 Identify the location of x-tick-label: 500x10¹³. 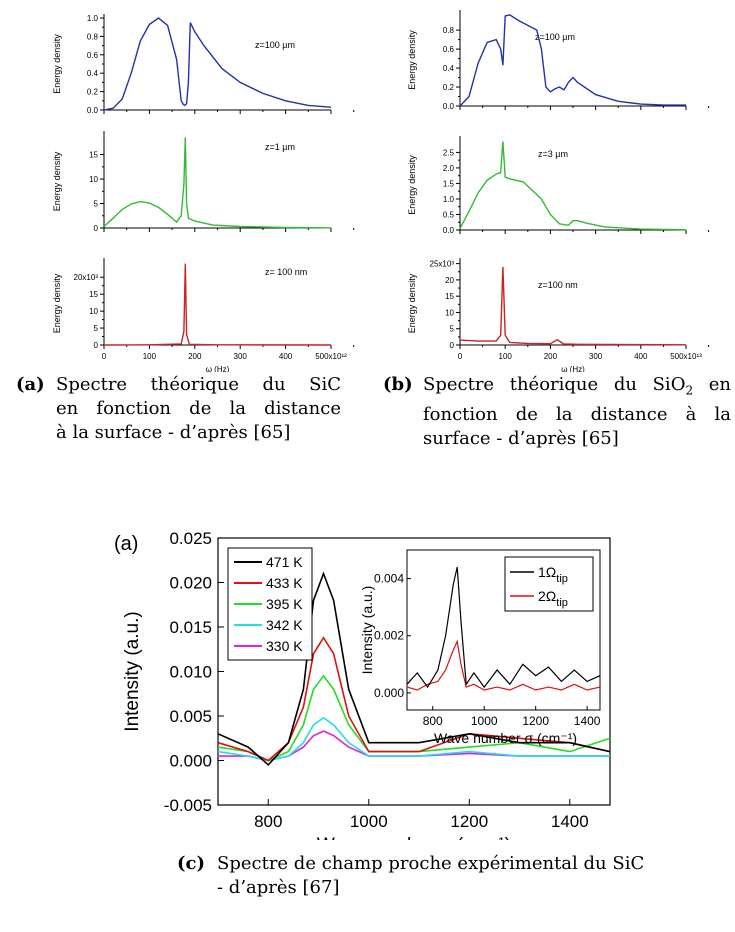
(686, 356).